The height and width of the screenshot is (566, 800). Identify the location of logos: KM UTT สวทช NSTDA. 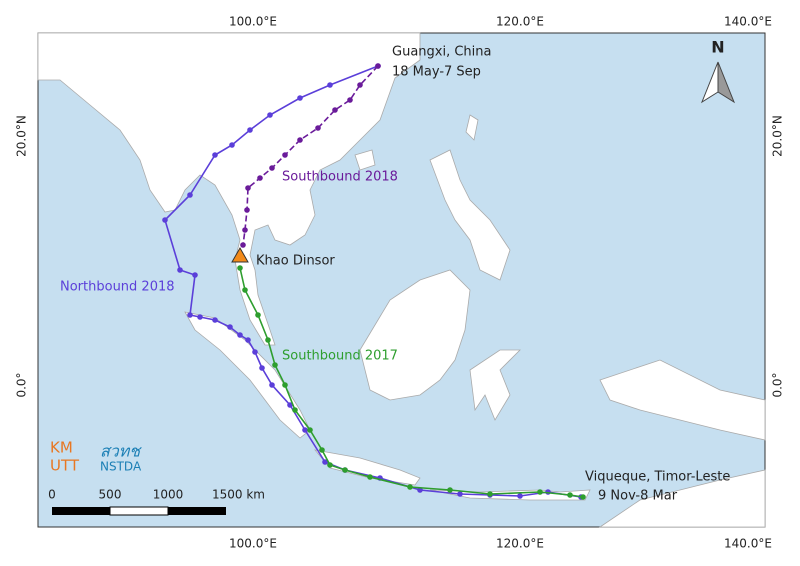
(96, 457).